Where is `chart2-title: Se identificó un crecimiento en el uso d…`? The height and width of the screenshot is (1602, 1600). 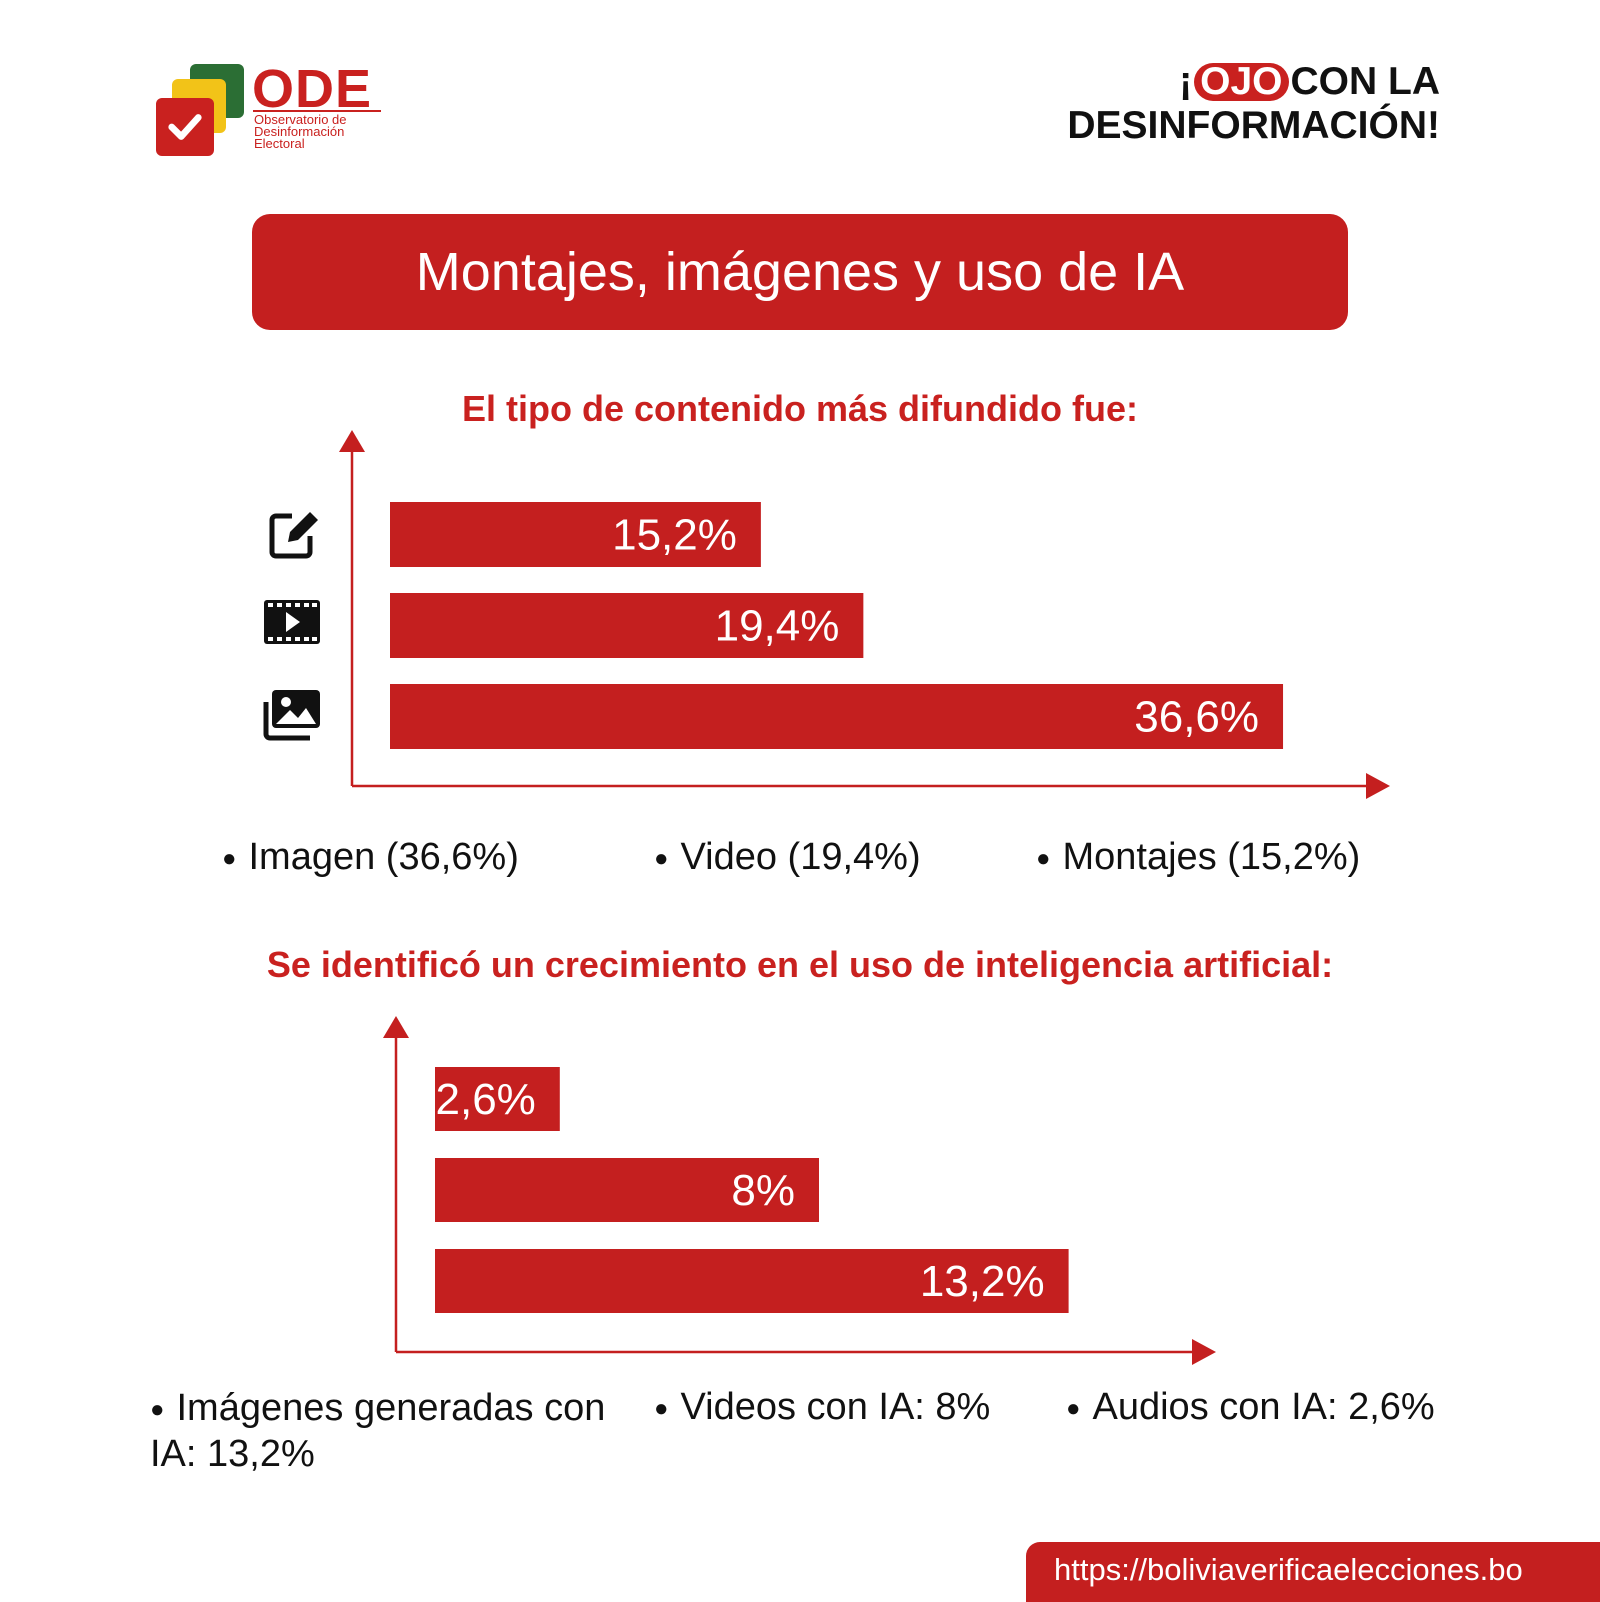 chart2-title: Se identificó un crecimiento en el uso d… is located at coordinates (800, 964).